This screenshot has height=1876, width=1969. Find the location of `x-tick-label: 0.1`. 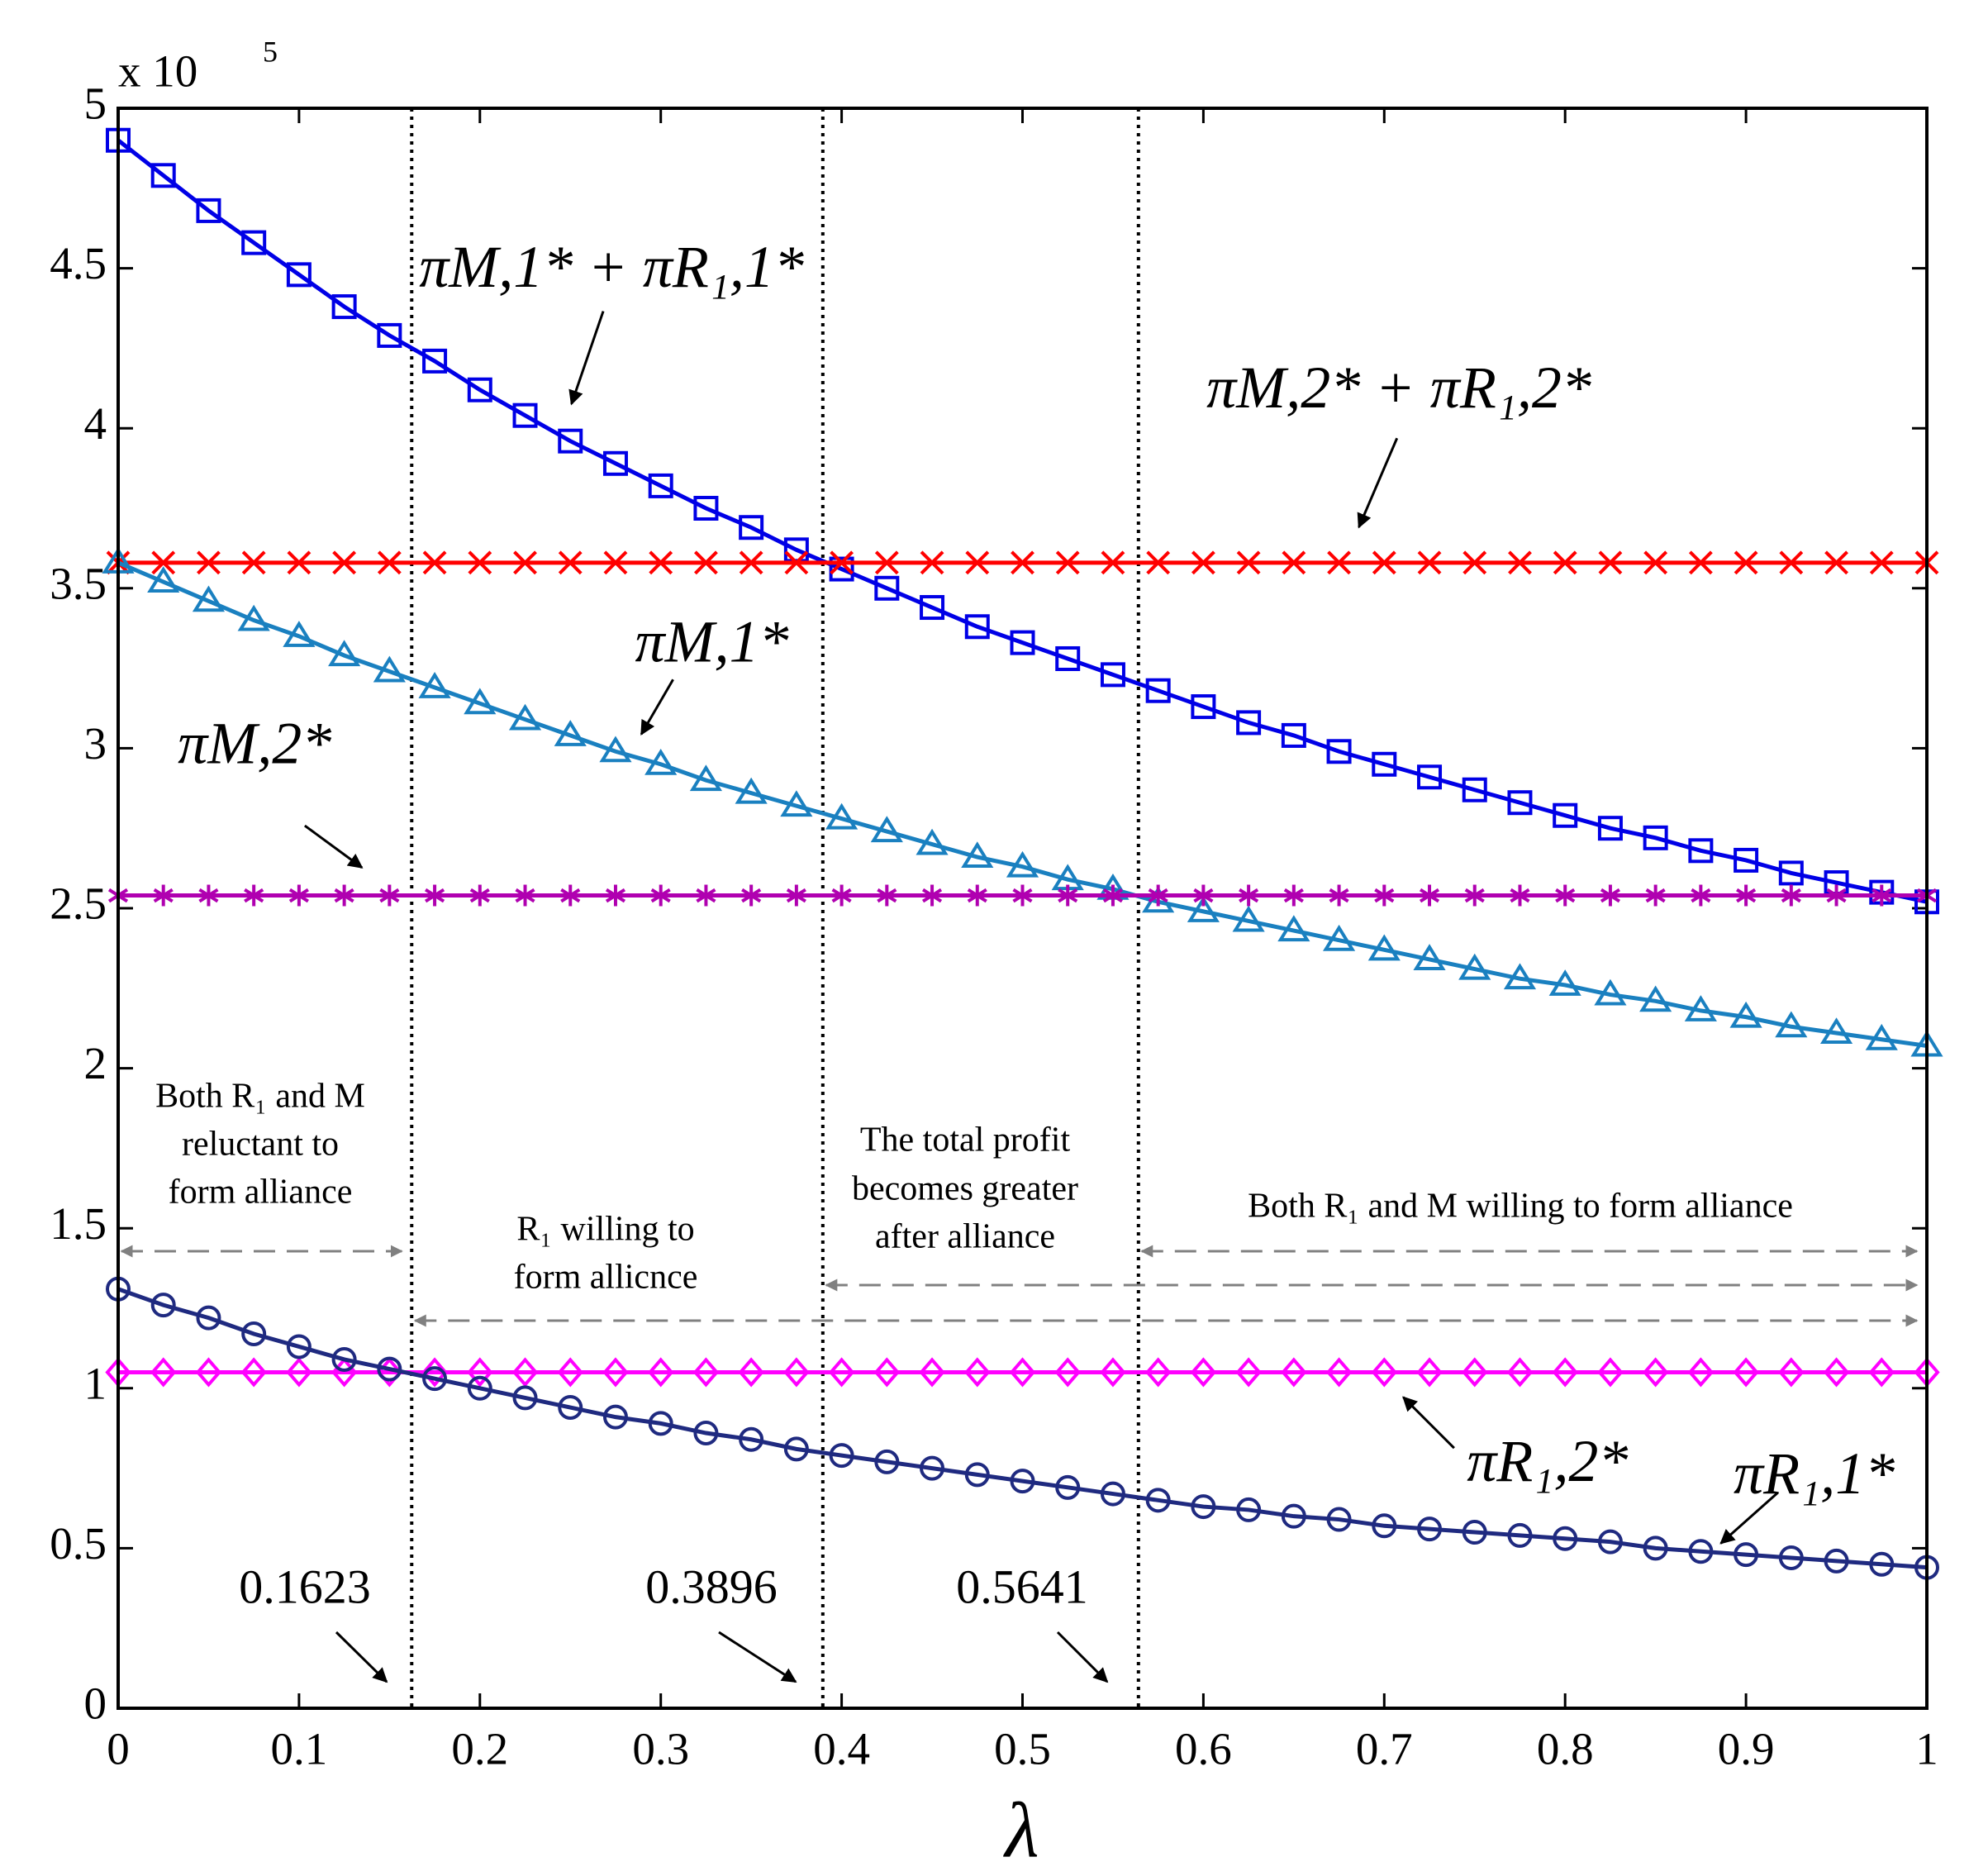

x-tick-label: 0.1 is located at coordinates (300, 1749).